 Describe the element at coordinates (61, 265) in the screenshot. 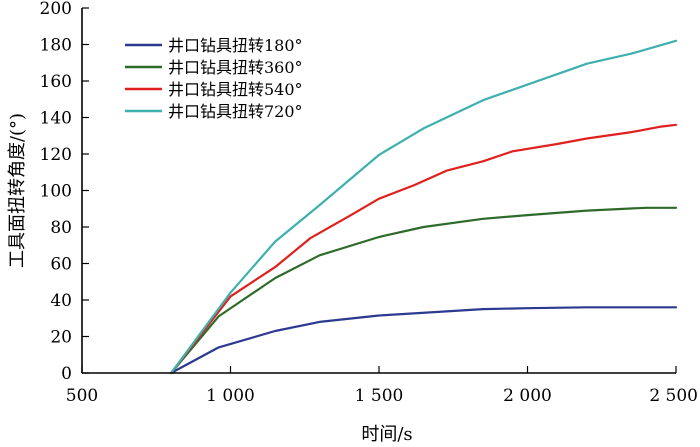

I see `y-tick-label: 60` at that location.